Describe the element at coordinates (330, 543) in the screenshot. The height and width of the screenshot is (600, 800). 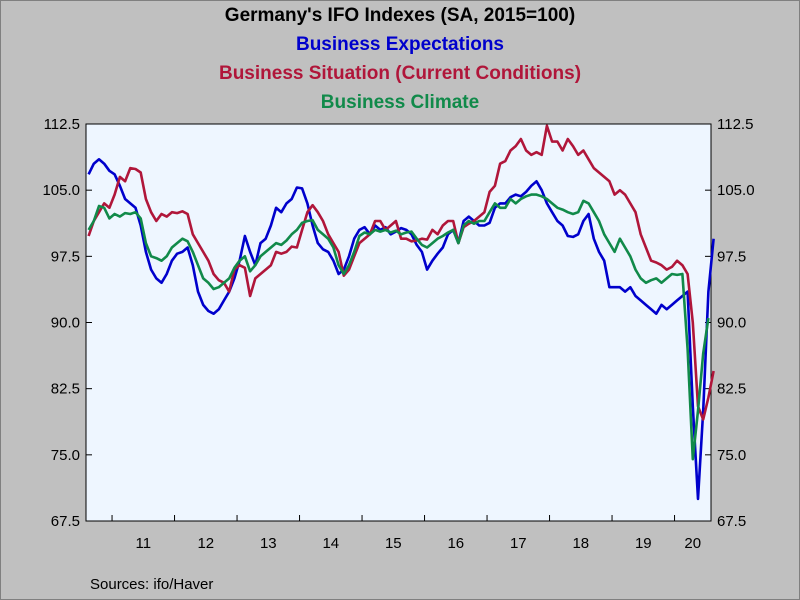
I see `x-tick-label: 14` at that location.